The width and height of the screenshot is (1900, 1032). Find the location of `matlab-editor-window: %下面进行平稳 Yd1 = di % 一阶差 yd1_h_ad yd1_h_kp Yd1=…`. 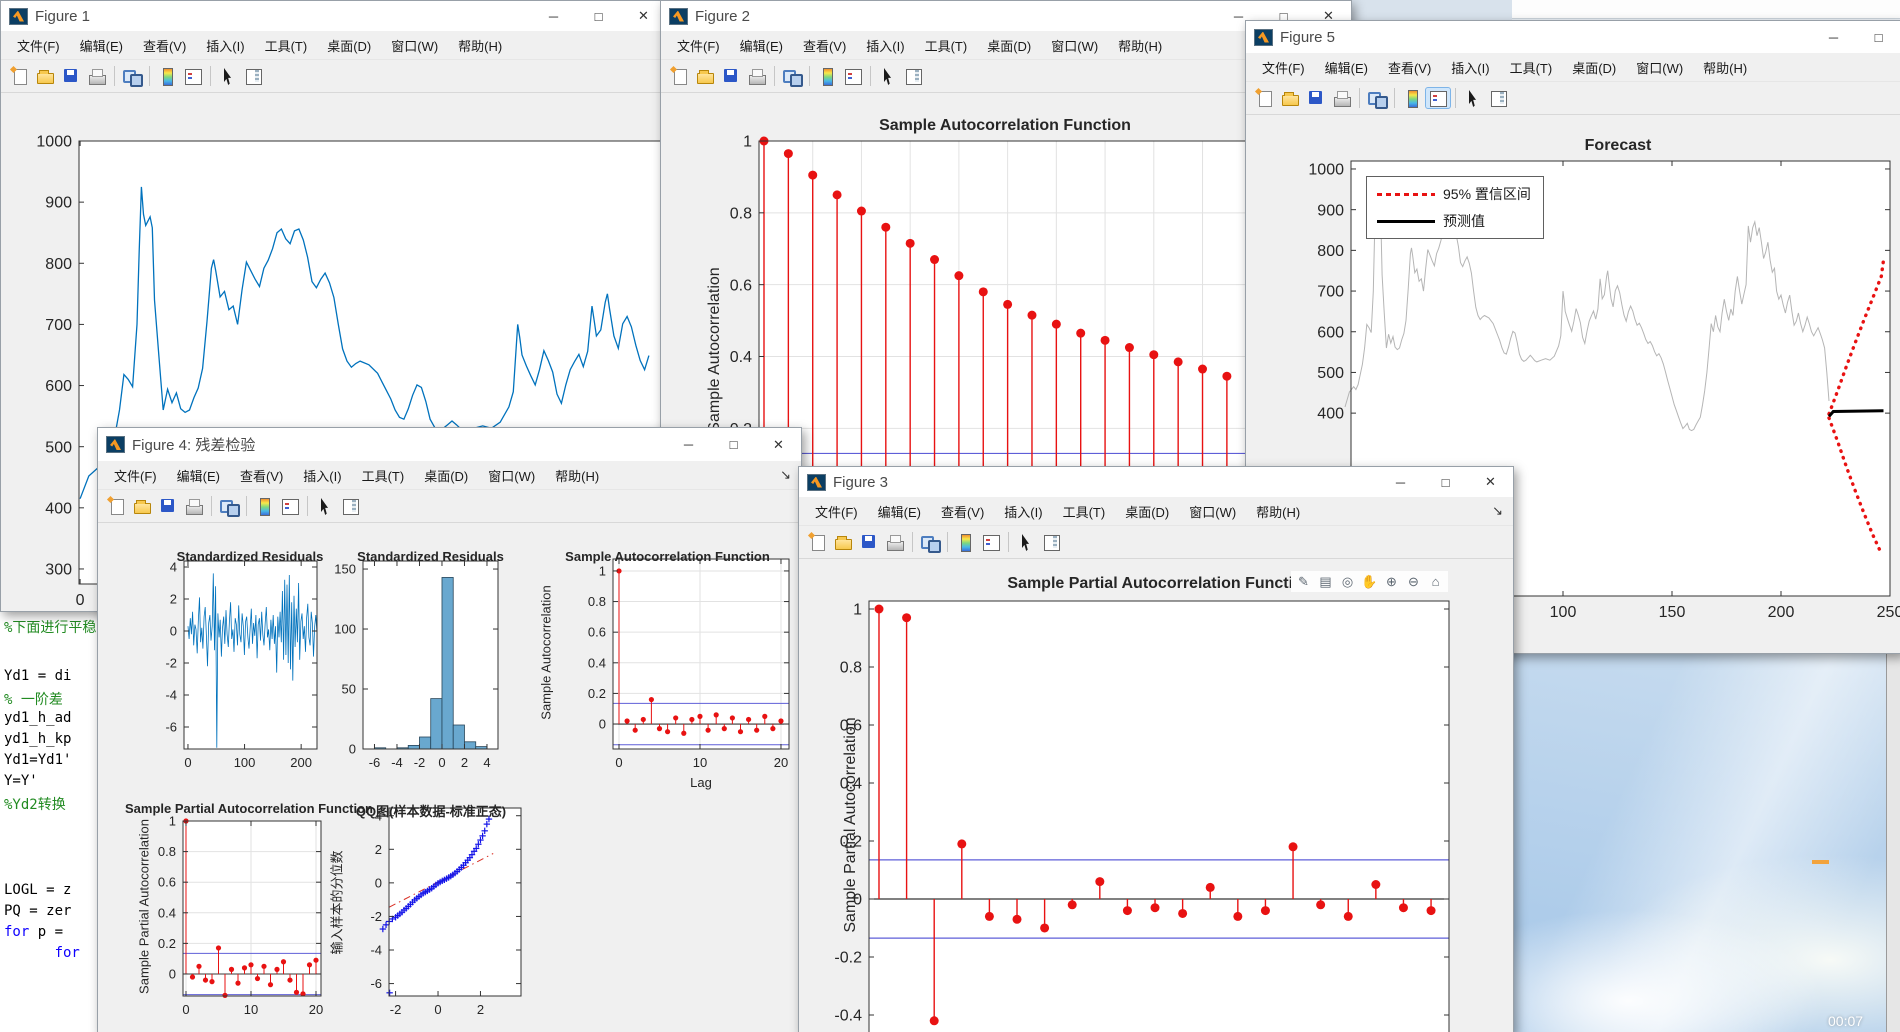

matlab-editor-window: %下面进行平稳 Yd1 = di % 一阶差 yd1_h_ad yd1_h_kp Yd1=… is located at coordinates (50, 813).